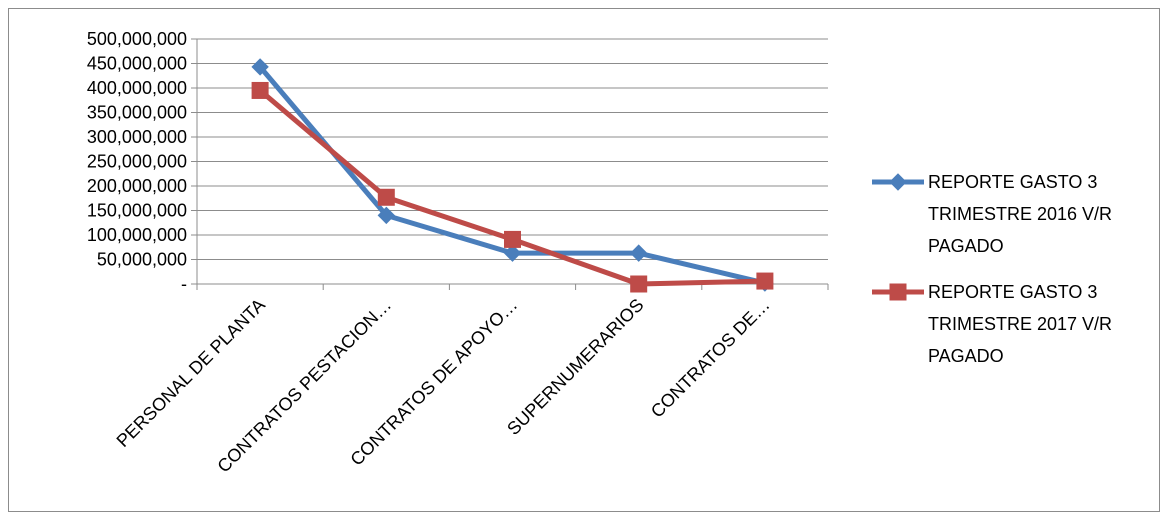 Image resolution: width=1170 pixels, height=520 pixels. What do you see at coordinates (137, 211) in the screenshot?
I see `y-tick-label: 150,000,000` at bounding box center [137, 211].